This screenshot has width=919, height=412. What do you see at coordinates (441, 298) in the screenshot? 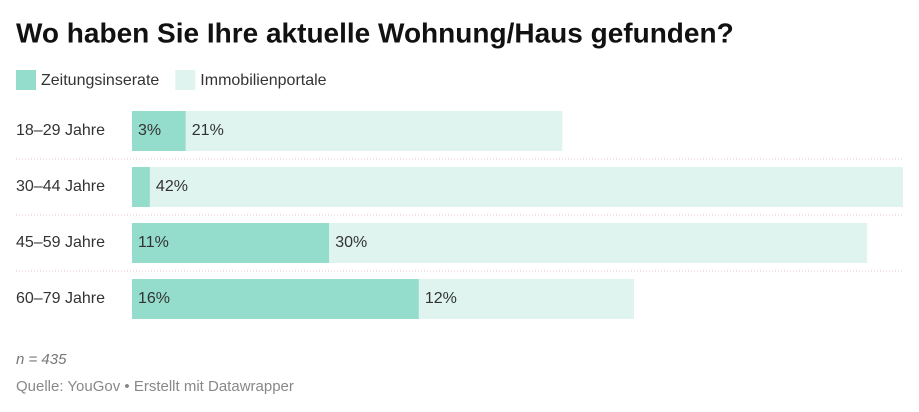
I see `value-label: 12%` at bounding box center [441, 298].